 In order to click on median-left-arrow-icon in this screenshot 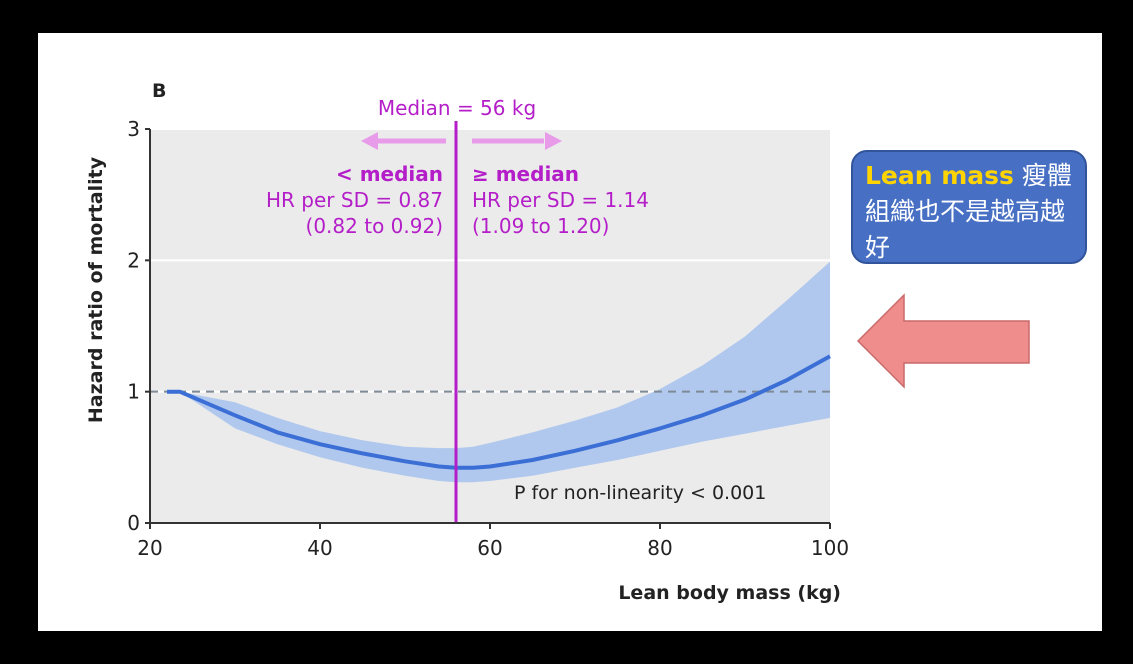, I will do `click(403, 141)`.